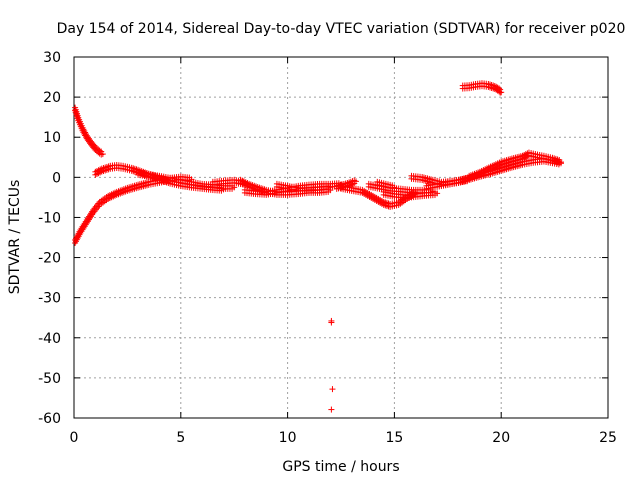  Describe the element at coordinates (501, 438) in the screenshot. I see `x-tick-label: 20` at that location.